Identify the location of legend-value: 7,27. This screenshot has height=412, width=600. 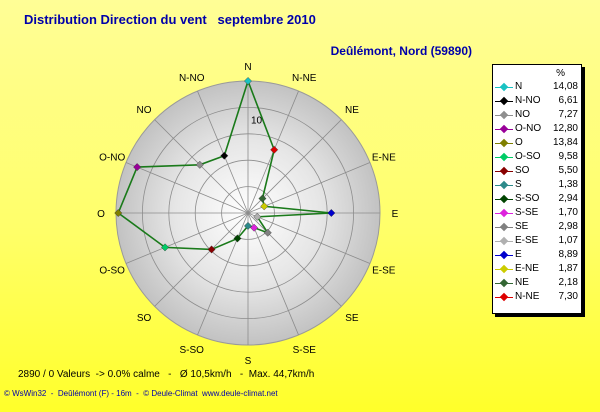
(568, 114).